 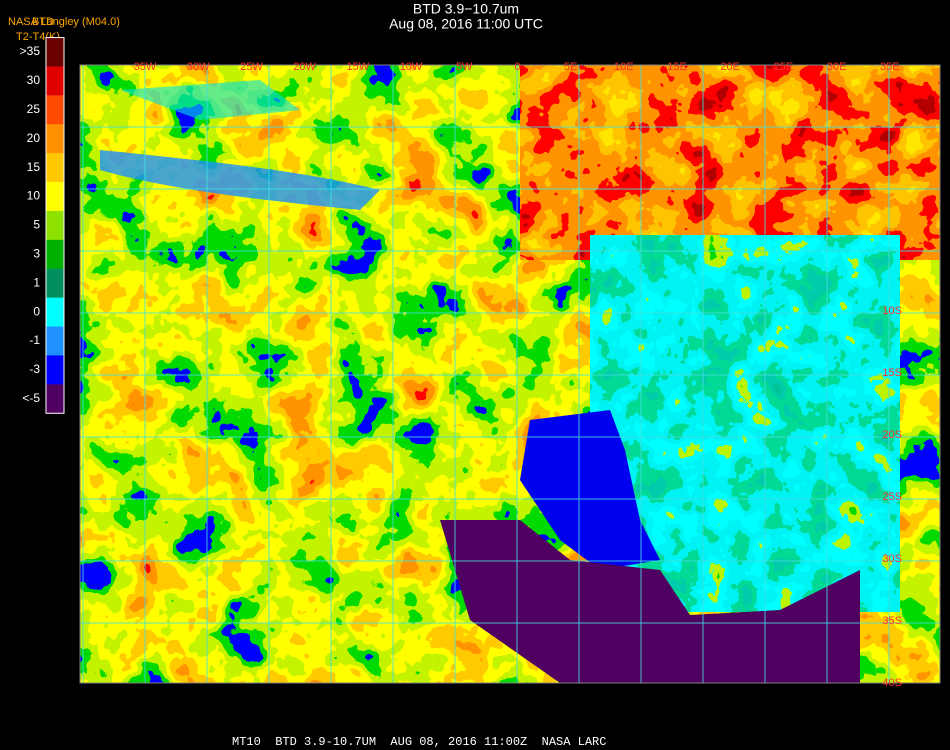 What do you see at coordinates (890, 67) in the screenshot?
I see `longitude-label: 35E` at bounding box center [890, 67].